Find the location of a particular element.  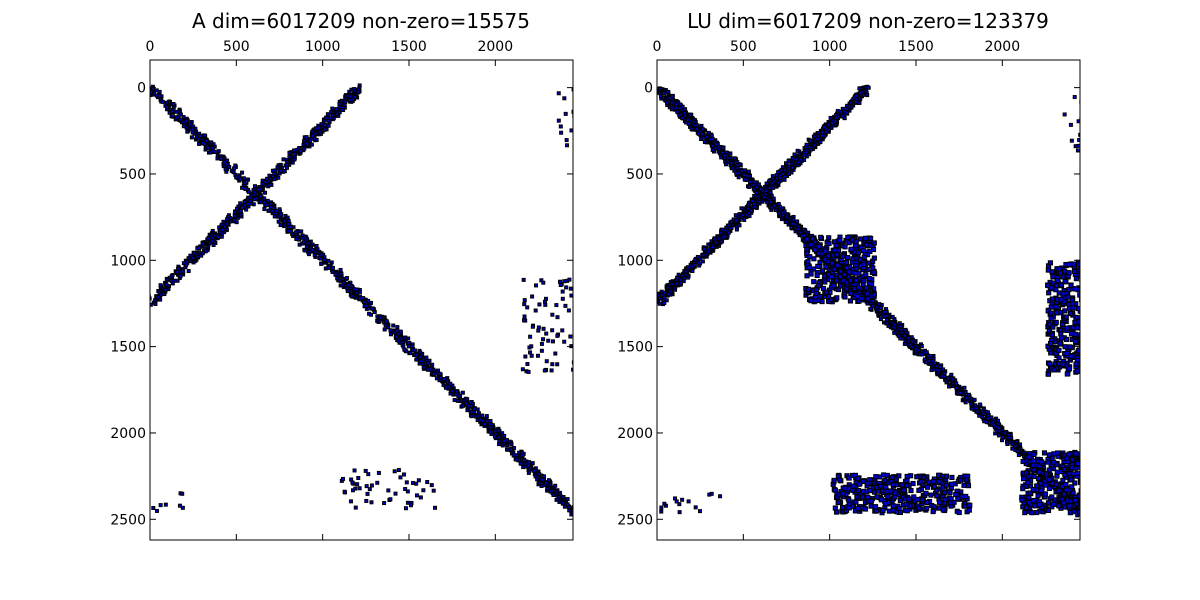

y-tick-label: 1500 is located at coordinates (128, 348).